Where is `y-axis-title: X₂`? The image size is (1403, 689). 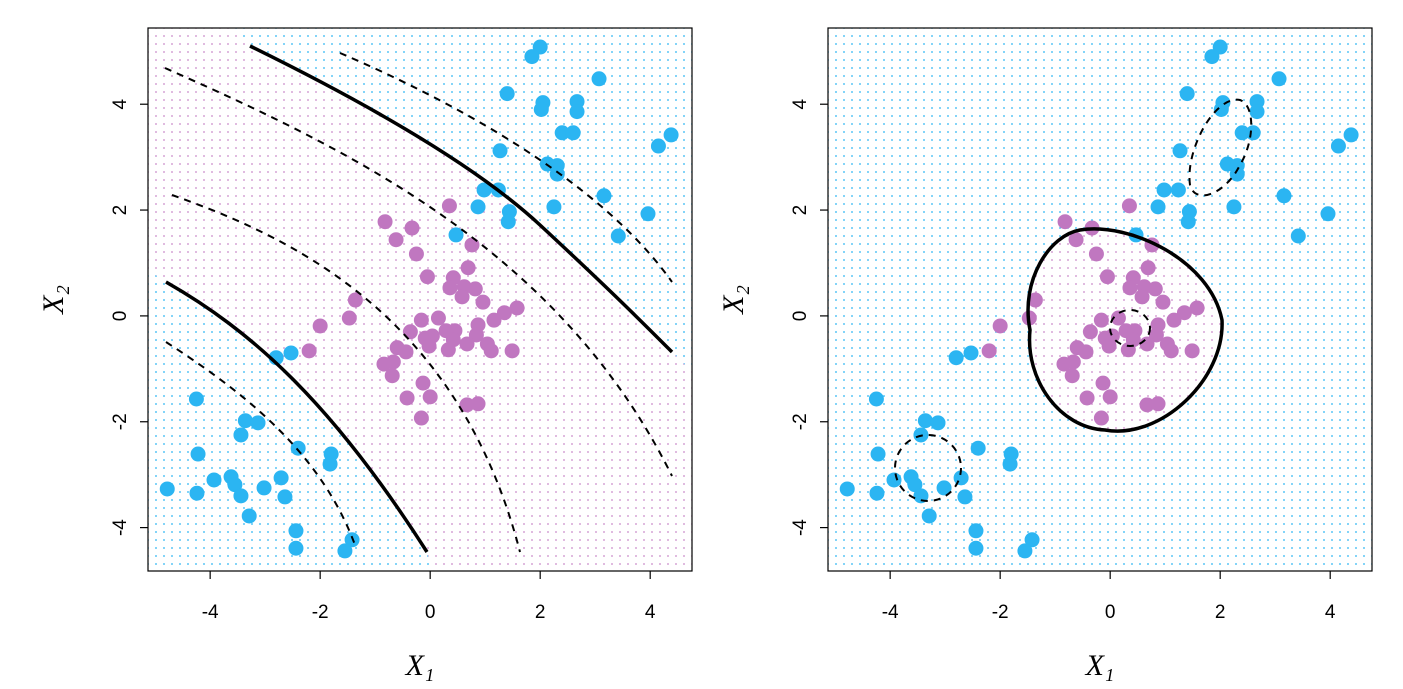 y-axis-title: X₂ is located at coordinates (53, 300).